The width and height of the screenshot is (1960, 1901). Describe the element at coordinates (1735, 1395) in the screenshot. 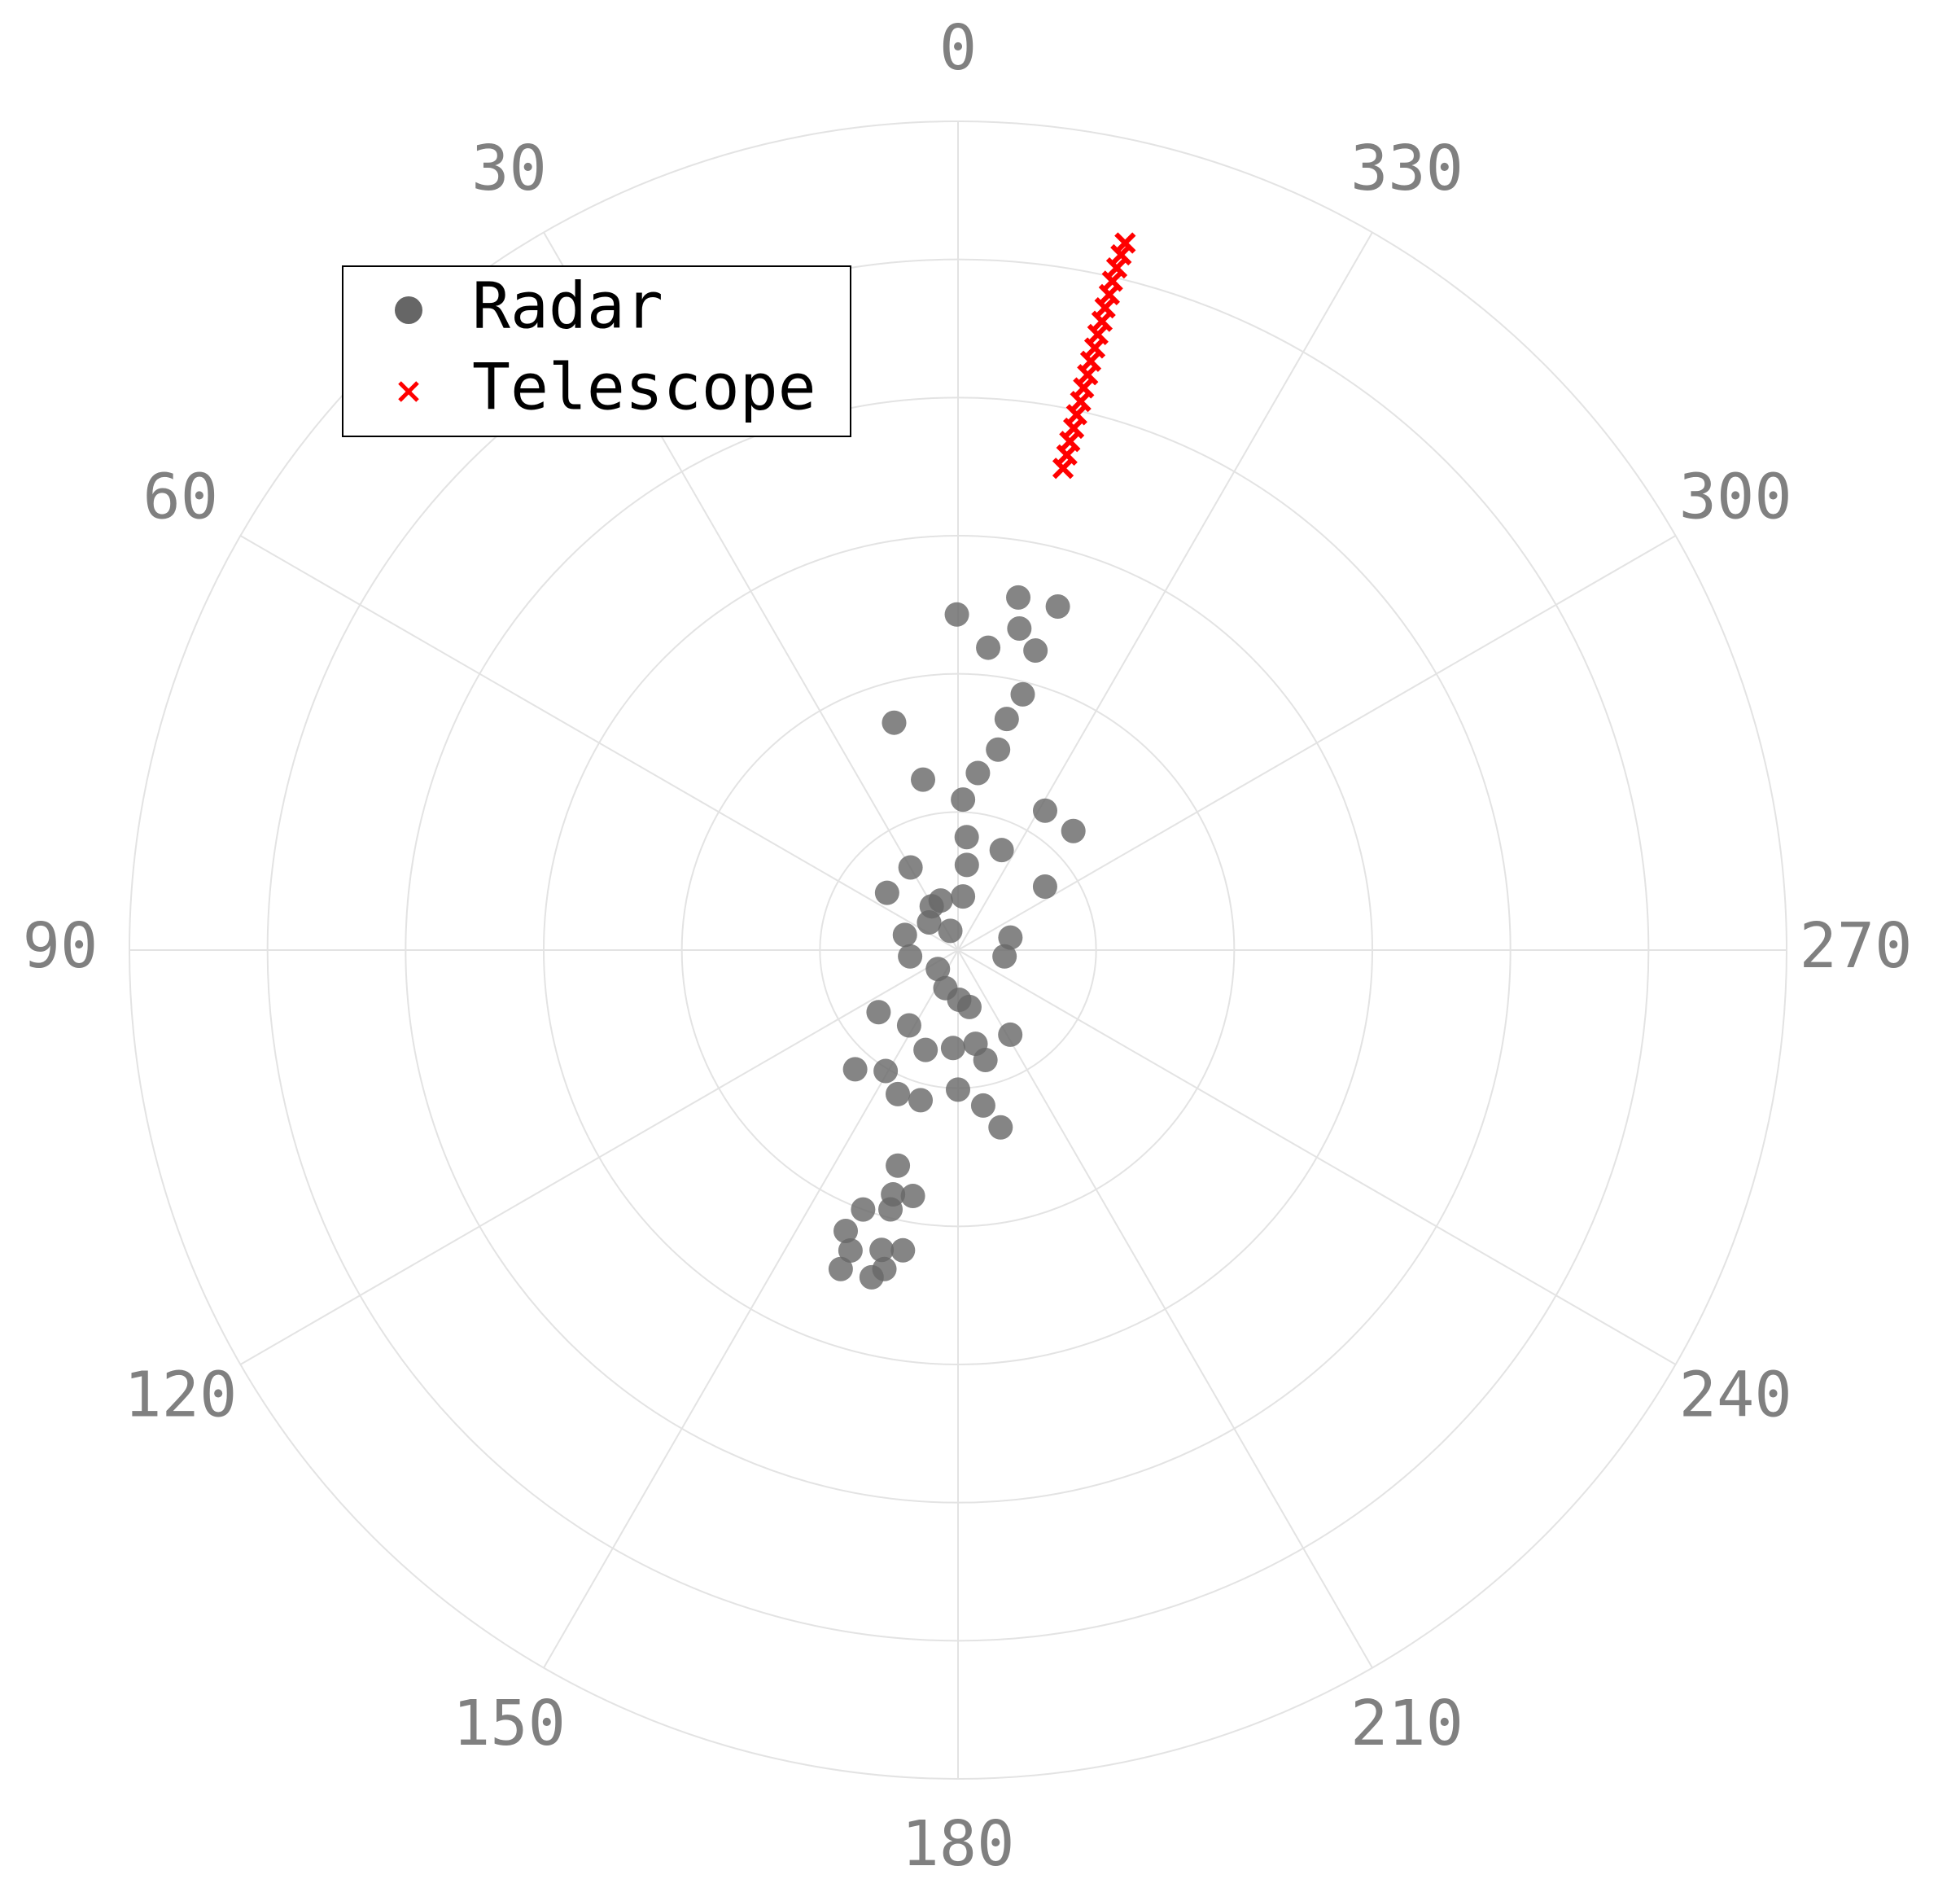

I see `theta-tick-label: 240` at that location.